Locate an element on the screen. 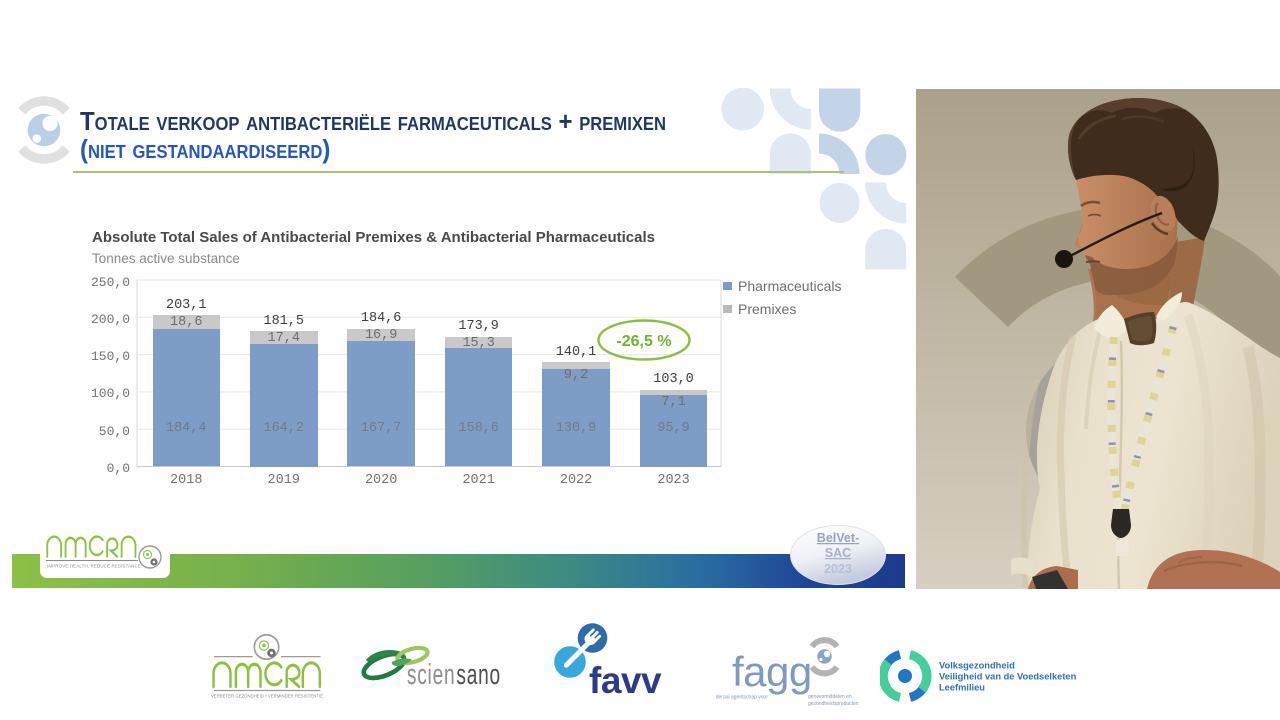  svg-text: -26,5 % is located at coordinates (643, 341).